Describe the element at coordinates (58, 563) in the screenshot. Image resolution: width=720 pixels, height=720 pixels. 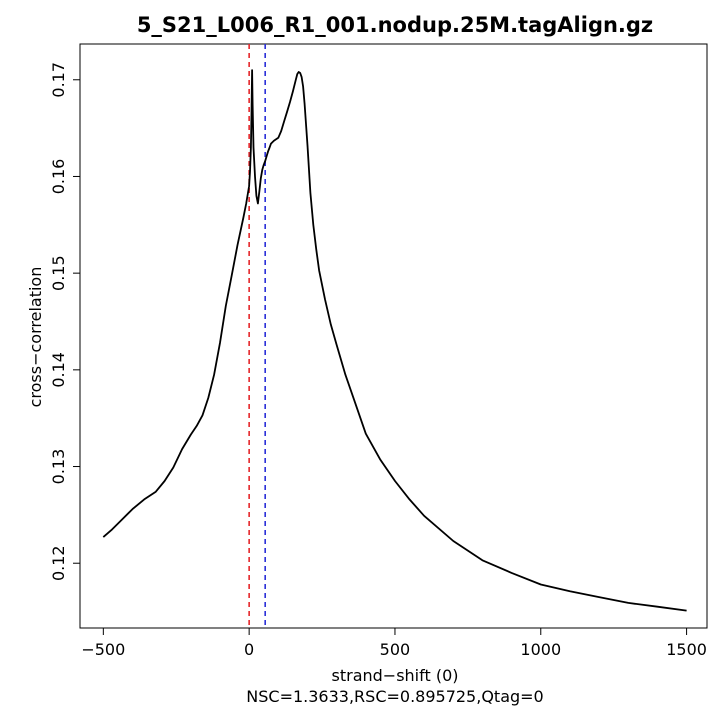
I see `y-tick-label: 0.12` at that location.